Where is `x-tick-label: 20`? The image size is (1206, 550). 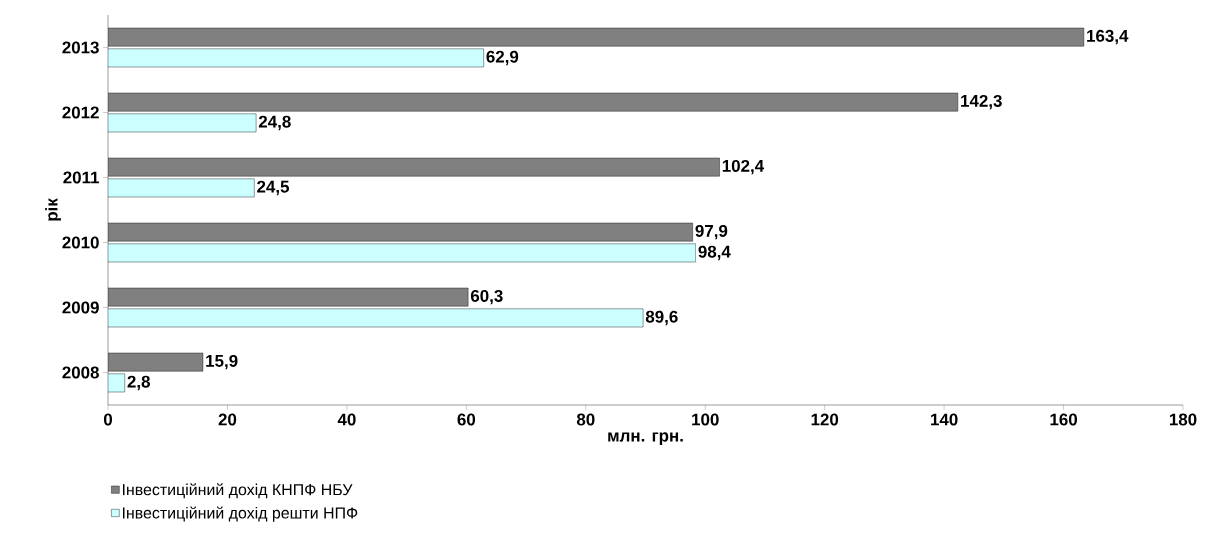 x-tick-label: 20 is located at coordinates (227, 419).